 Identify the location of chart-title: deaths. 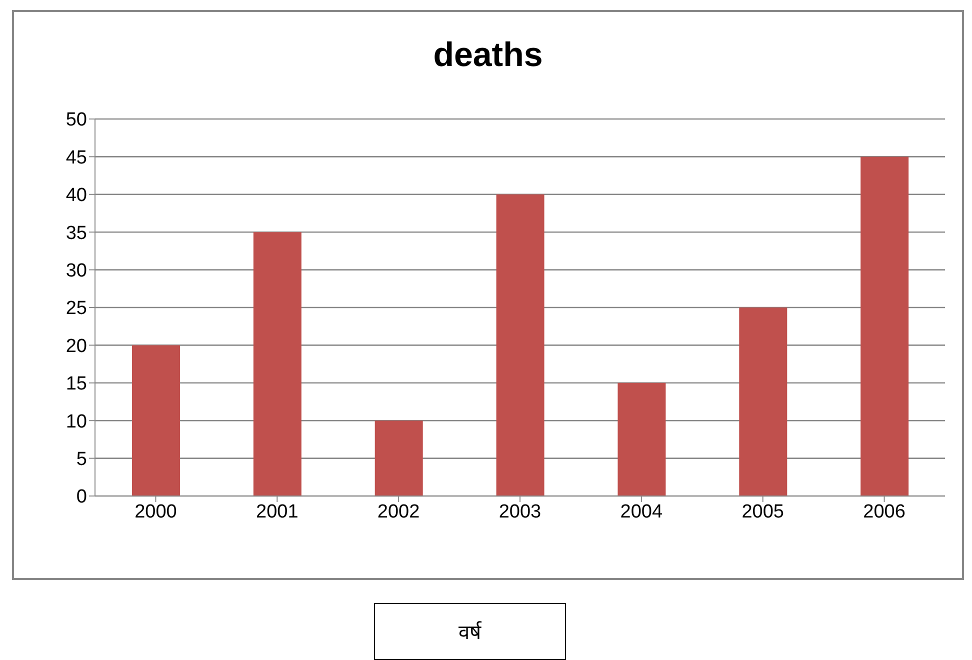
(488, 55).